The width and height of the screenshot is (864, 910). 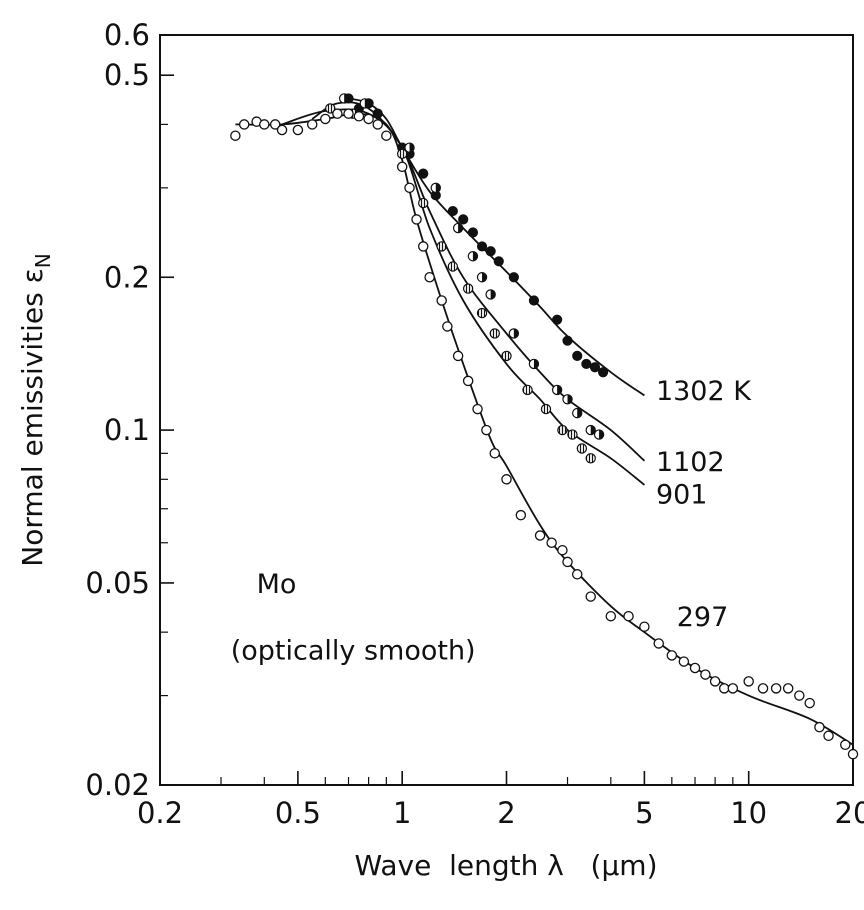 What do you see at coordinates (127, 35) in the screenshot?
I see `y-tick-label: 0.6` at bounding box center [127, 35].